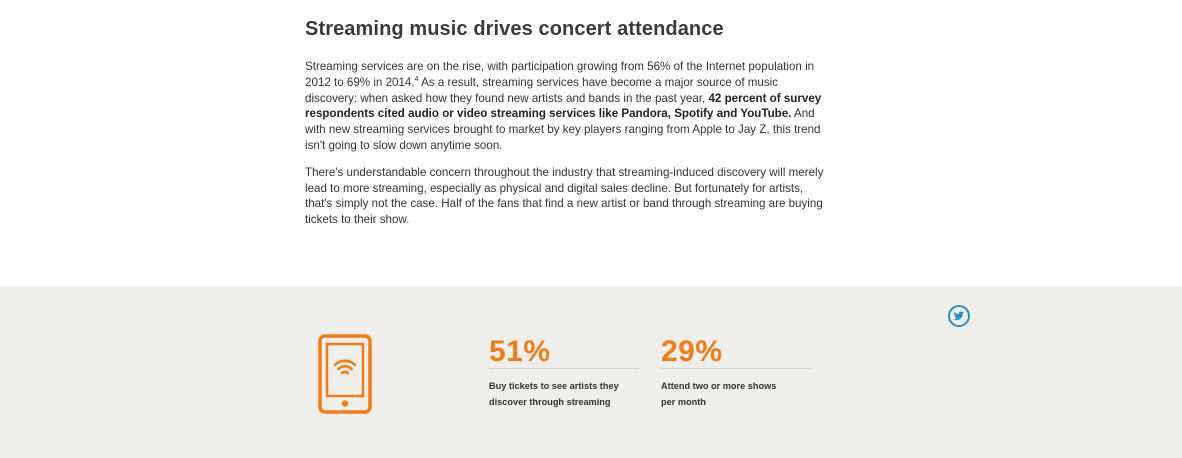 This screenshot has width=1182, height=458. What do you see at coordinates (520, 351) in the screenshot?
I see `stat-value: 51%` at bounding box center [520, 351].